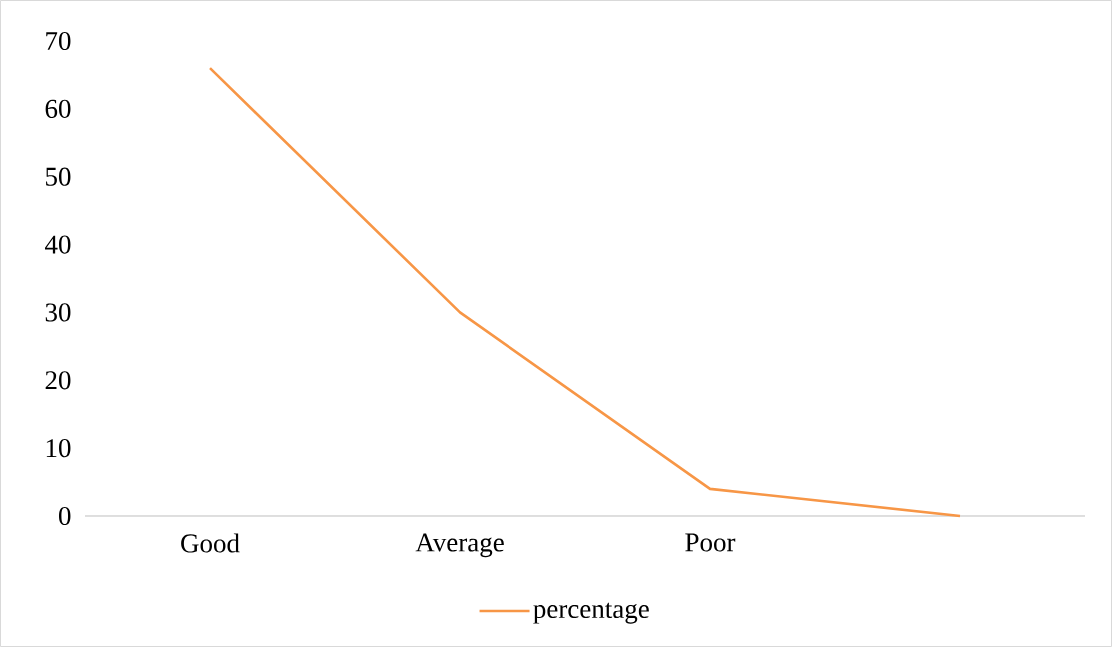 The width and height of the screenshot is (1112, 647). Describe the element at coordinates (710, 542) in the screenshot. I see `x-tick-label: Poor` at that location.